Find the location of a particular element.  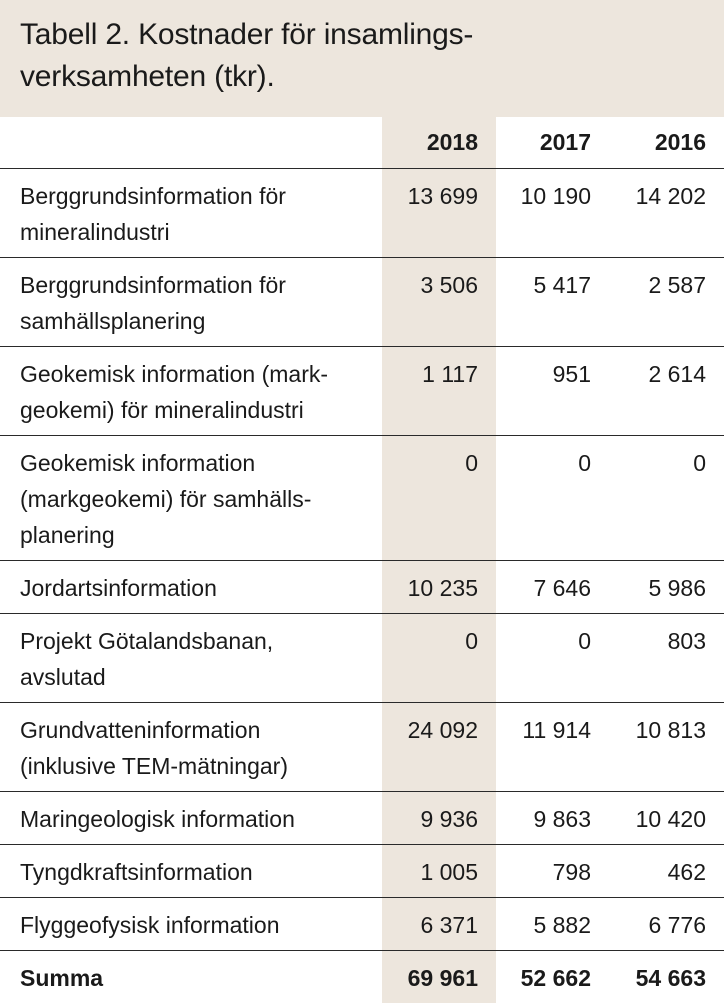

row-label-line: Geokemisk information is located at coordinates (138, 462).